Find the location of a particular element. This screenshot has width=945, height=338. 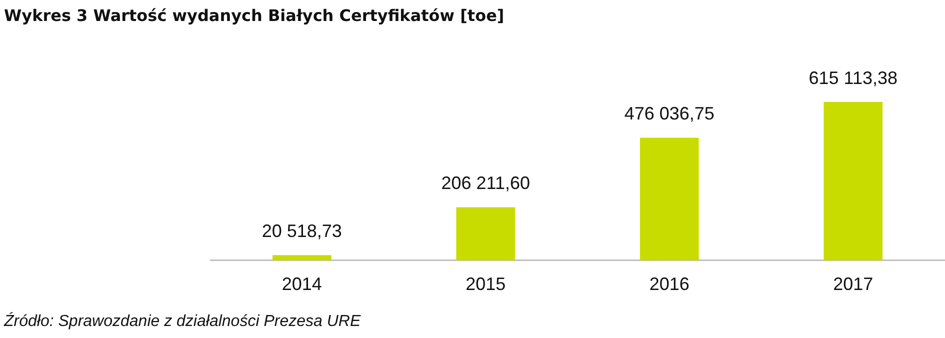

x-tick-label: 2017 is located at coordinates (853, 284).